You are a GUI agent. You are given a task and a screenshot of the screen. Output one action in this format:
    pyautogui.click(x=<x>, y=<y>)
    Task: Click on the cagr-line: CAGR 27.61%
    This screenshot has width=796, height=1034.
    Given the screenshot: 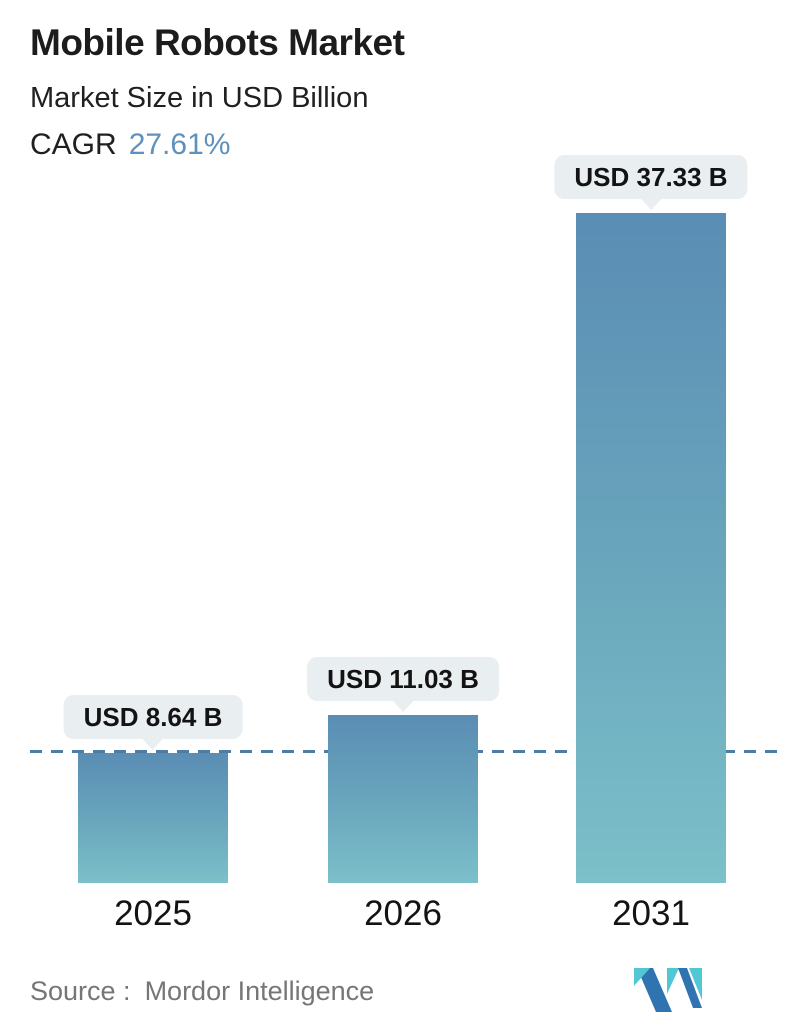 What is the action you would take?
    pyautogui.click(x=217, y=144)
    